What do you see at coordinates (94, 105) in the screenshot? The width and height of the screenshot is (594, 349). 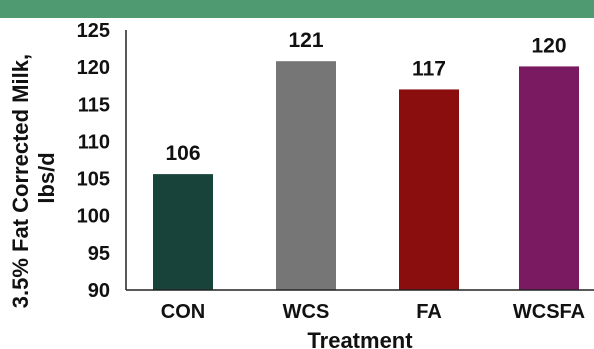 I see `y-tick-115: 115` at bounding box center [94, 105].